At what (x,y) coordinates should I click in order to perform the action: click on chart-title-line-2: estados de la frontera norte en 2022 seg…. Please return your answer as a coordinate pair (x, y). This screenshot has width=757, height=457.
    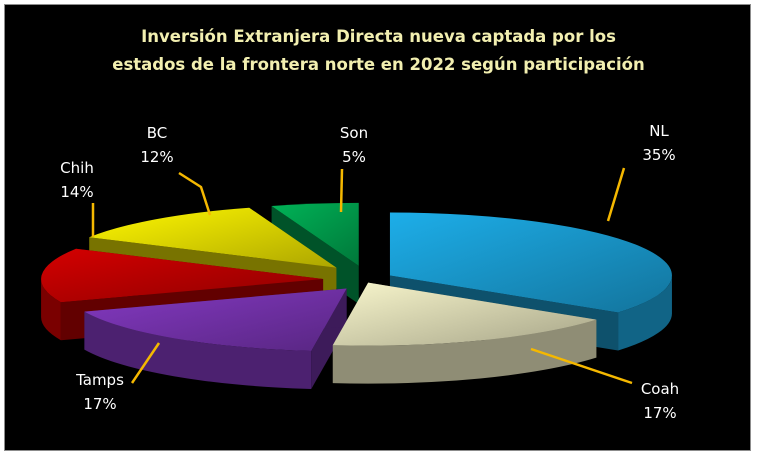
    Looking at the image, I should click on (378, 64).